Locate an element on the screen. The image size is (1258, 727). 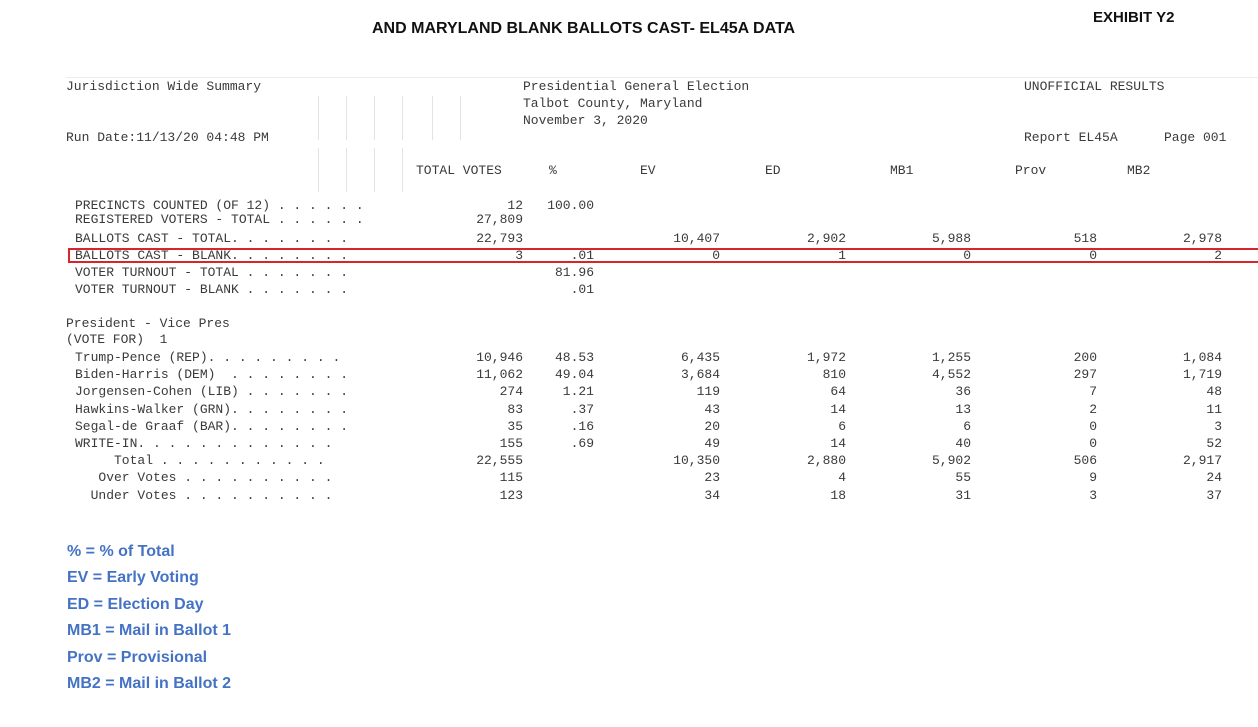
cell-total: 11,062 is located at coordinates (499, 375).